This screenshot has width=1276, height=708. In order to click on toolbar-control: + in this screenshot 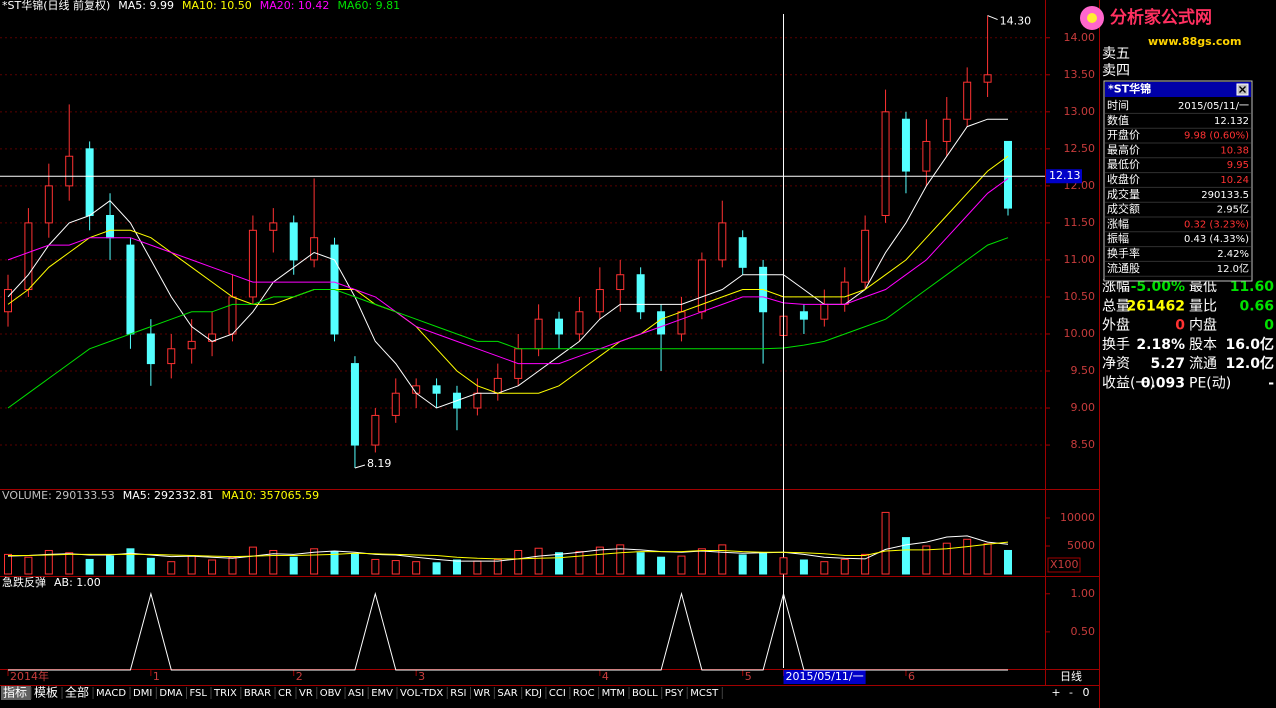, I will do `click(1055, 692)`.